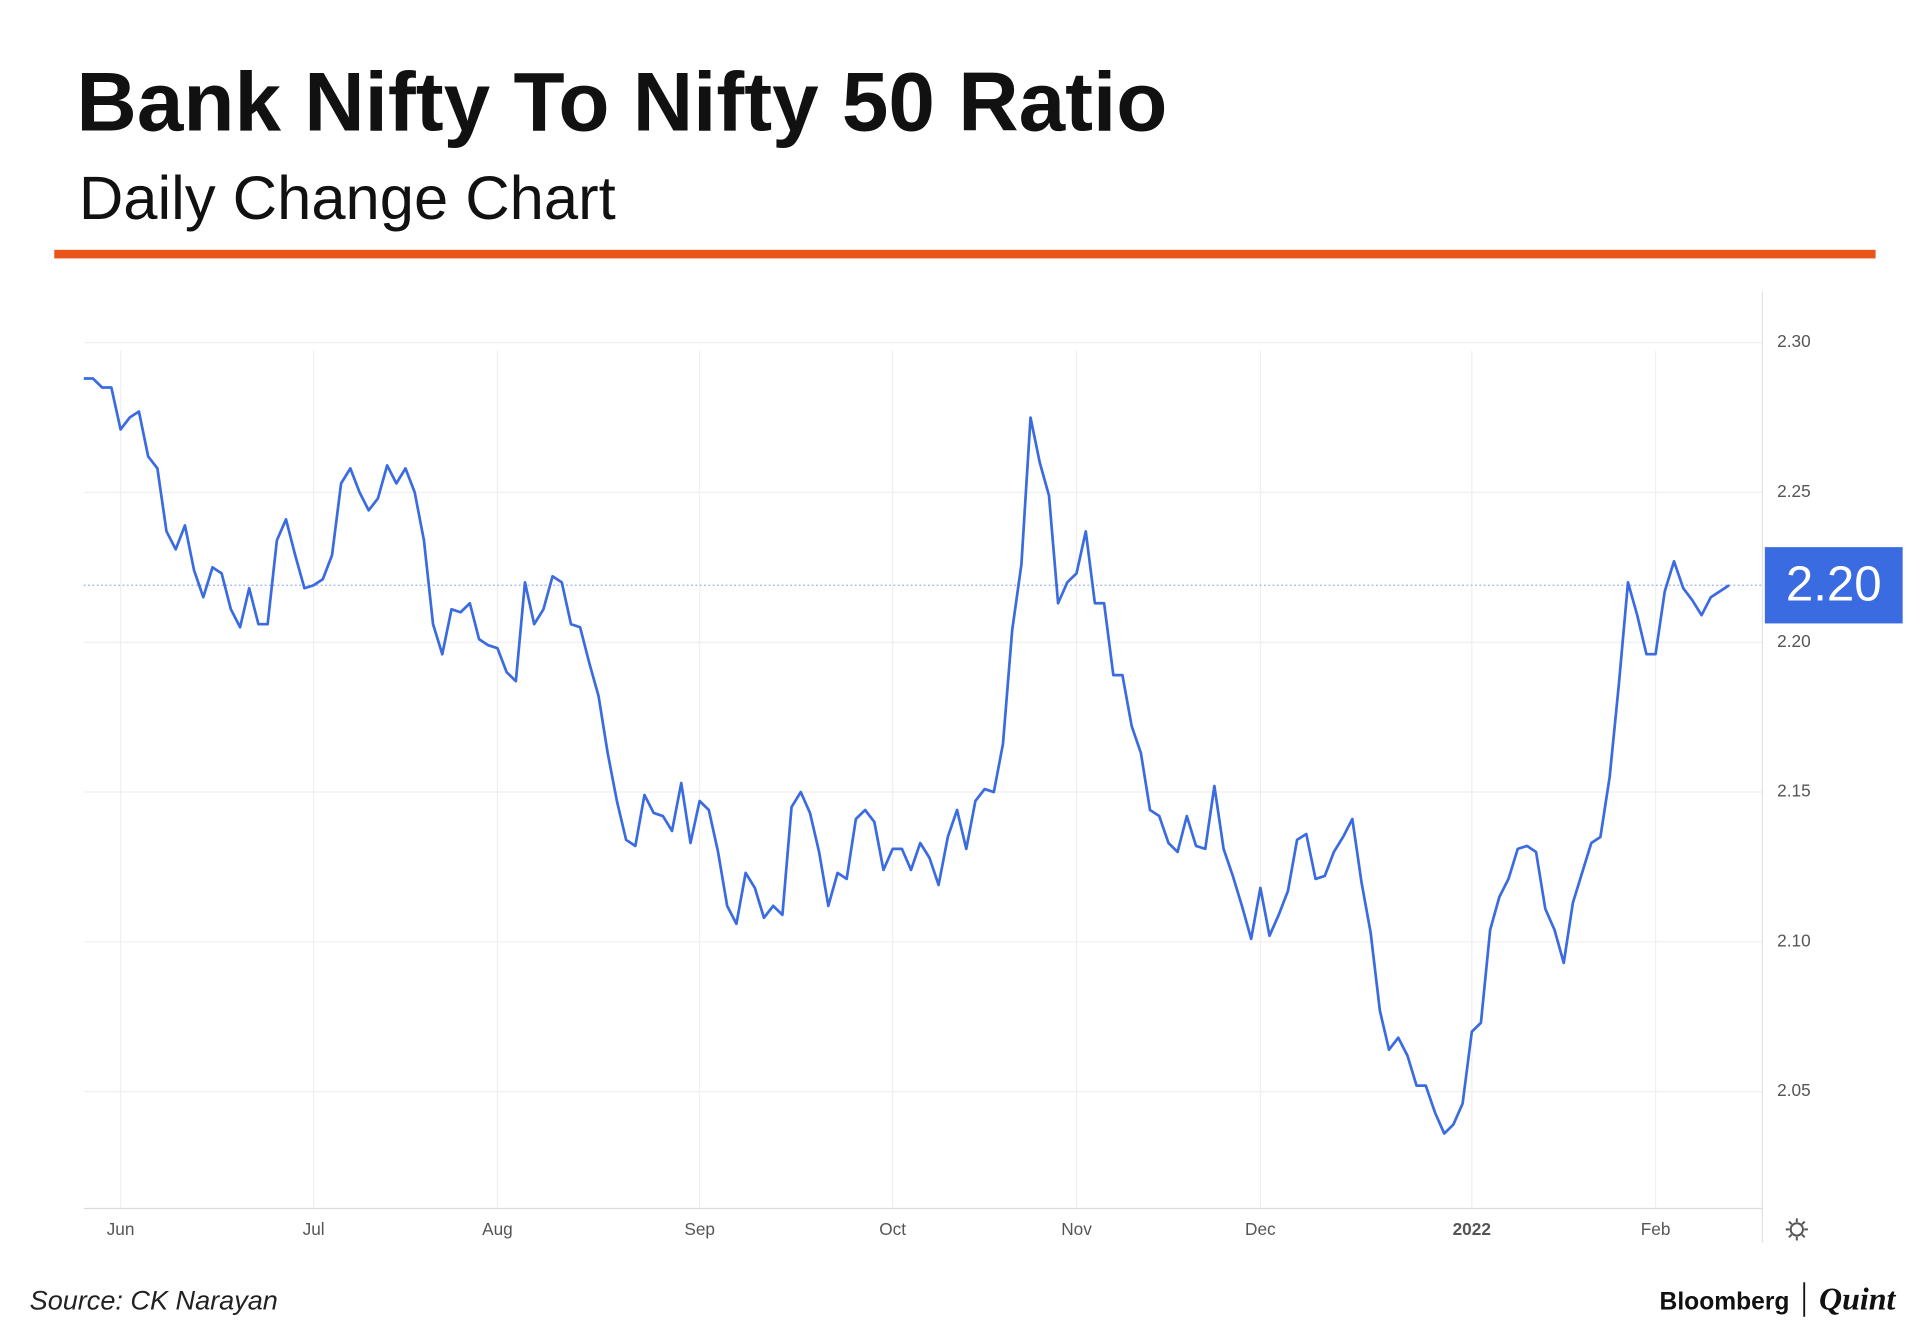  Describe the element at coordinates (1794, 940) in the screenshot. I see `y-tick-label: 2.10` at that location.